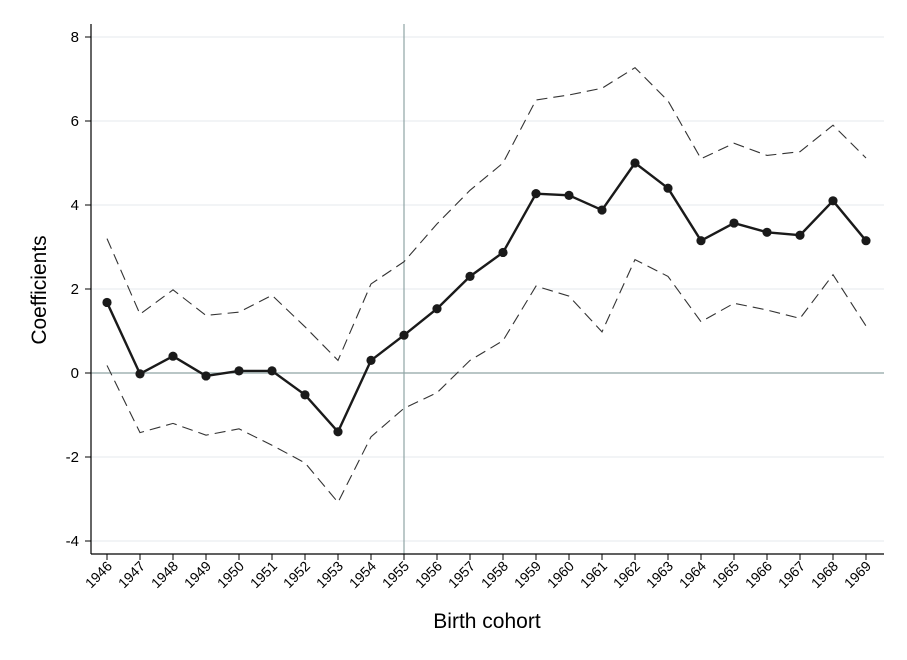 The width and height of the screenshot is (907, 660). I want to click on point-1956, so click(437, 309).